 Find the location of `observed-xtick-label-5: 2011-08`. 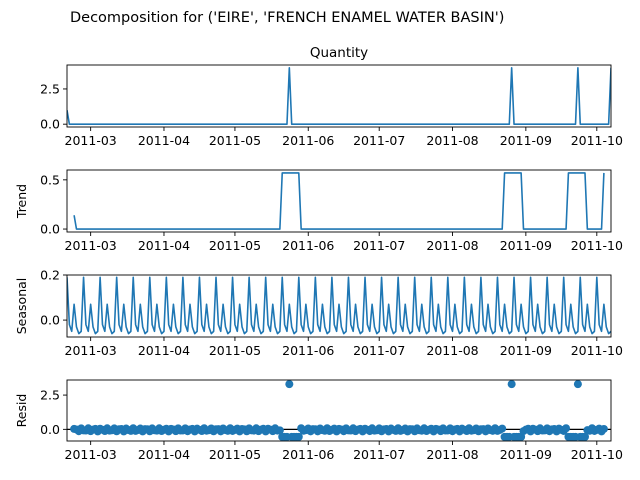

observed-xtick-label-5: 2011-08 is located at coordinates (452, 140).